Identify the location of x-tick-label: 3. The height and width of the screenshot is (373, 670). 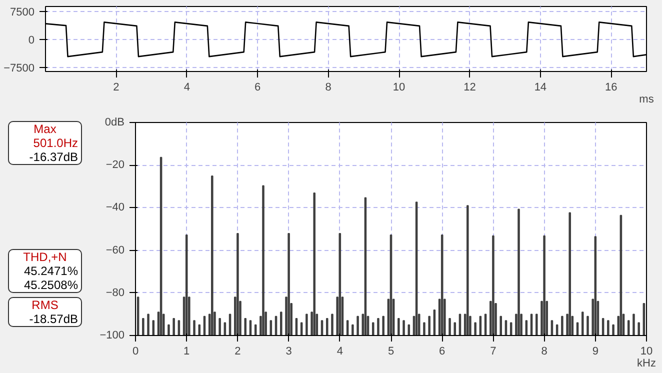
(289, 352).